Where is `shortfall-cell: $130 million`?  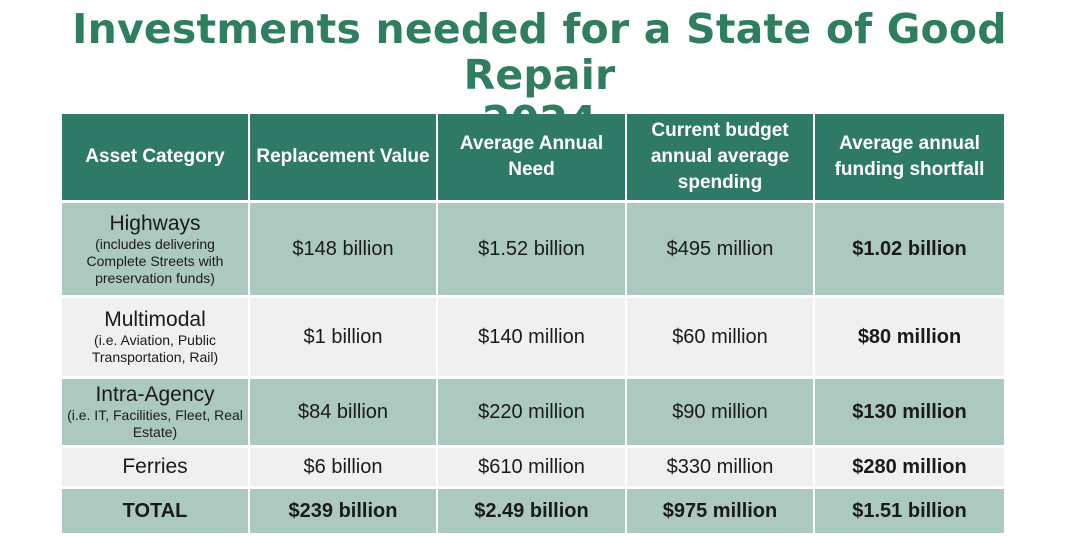 shortfall-cell: $130 million is located at coordinates (909, 410).